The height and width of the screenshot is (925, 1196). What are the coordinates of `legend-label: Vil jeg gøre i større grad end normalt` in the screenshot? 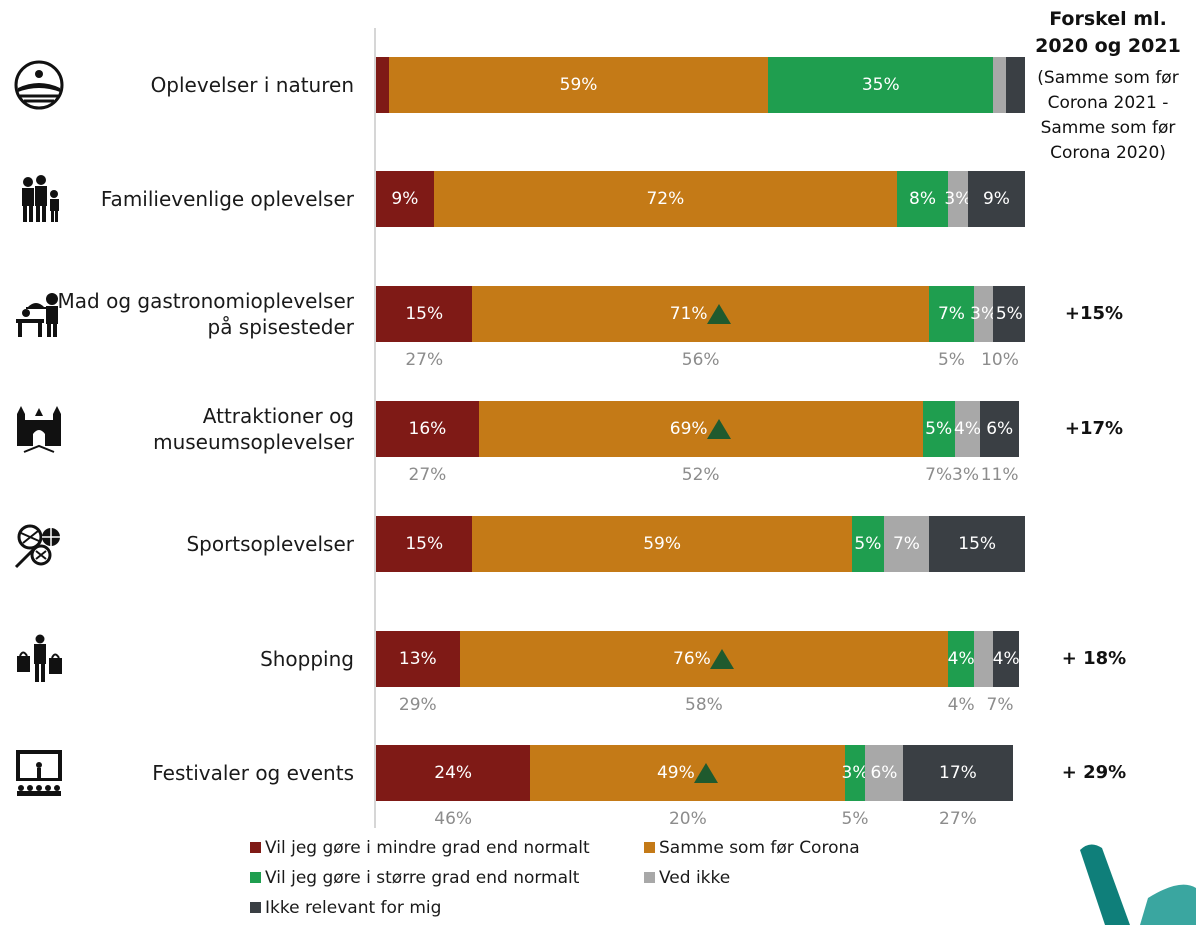 It's located at (422, 878).